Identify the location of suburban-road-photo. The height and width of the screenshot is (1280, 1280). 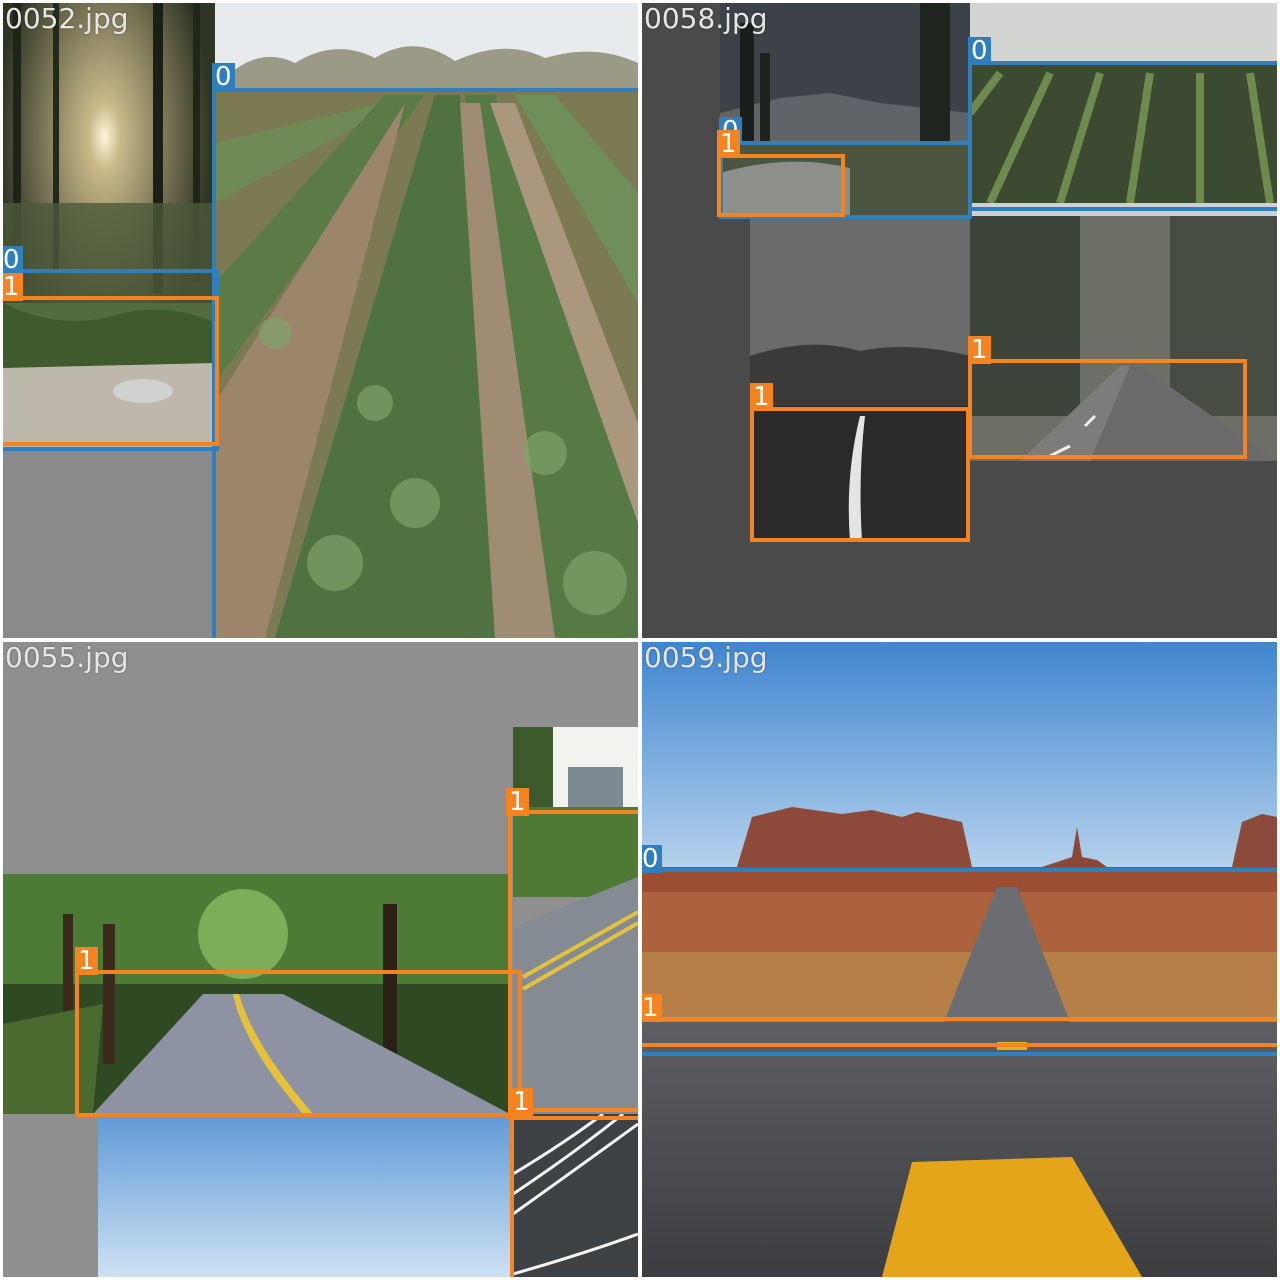
(575, 922).